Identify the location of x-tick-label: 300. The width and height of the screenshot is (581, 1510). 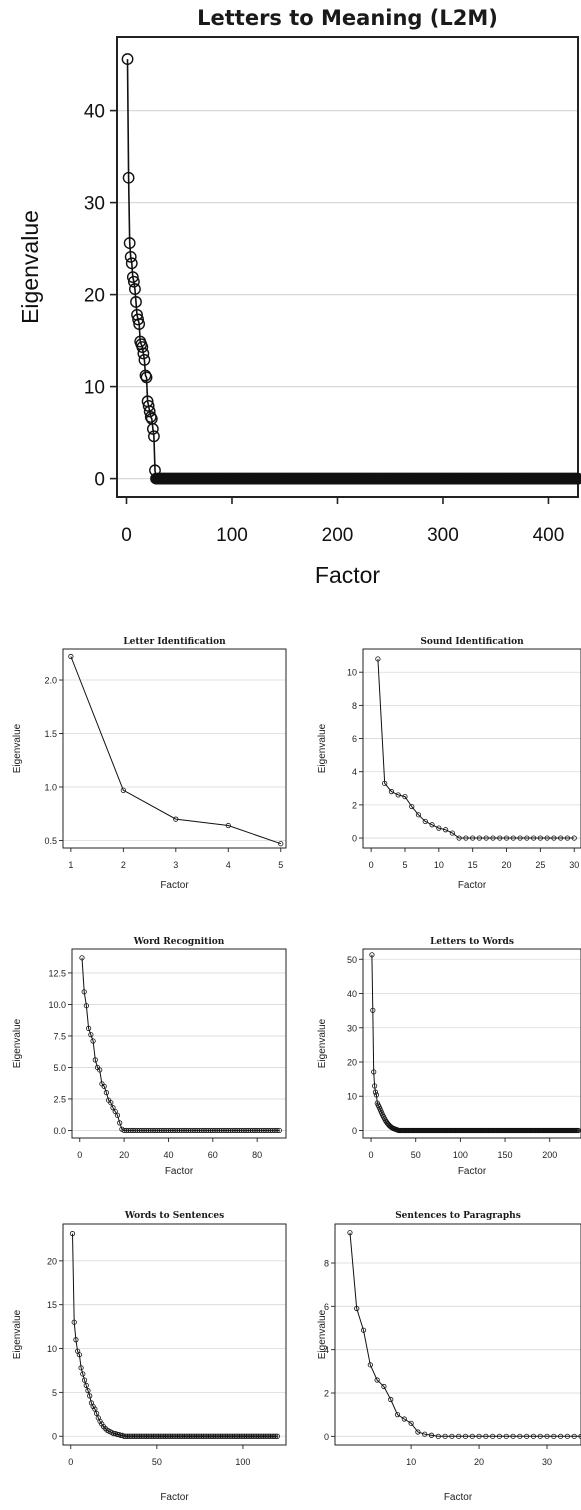
(443, 535).